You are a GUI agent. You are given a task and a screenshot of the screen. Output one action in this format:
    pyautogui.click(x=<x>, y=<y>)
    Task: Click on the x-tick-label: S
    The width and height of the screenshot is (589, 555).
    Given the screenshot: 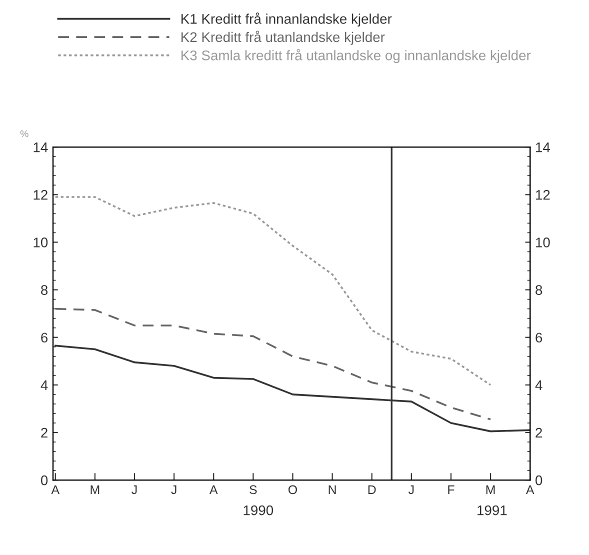 What is the action you would take?
    pyautogui.click(x=253, y=489)
    